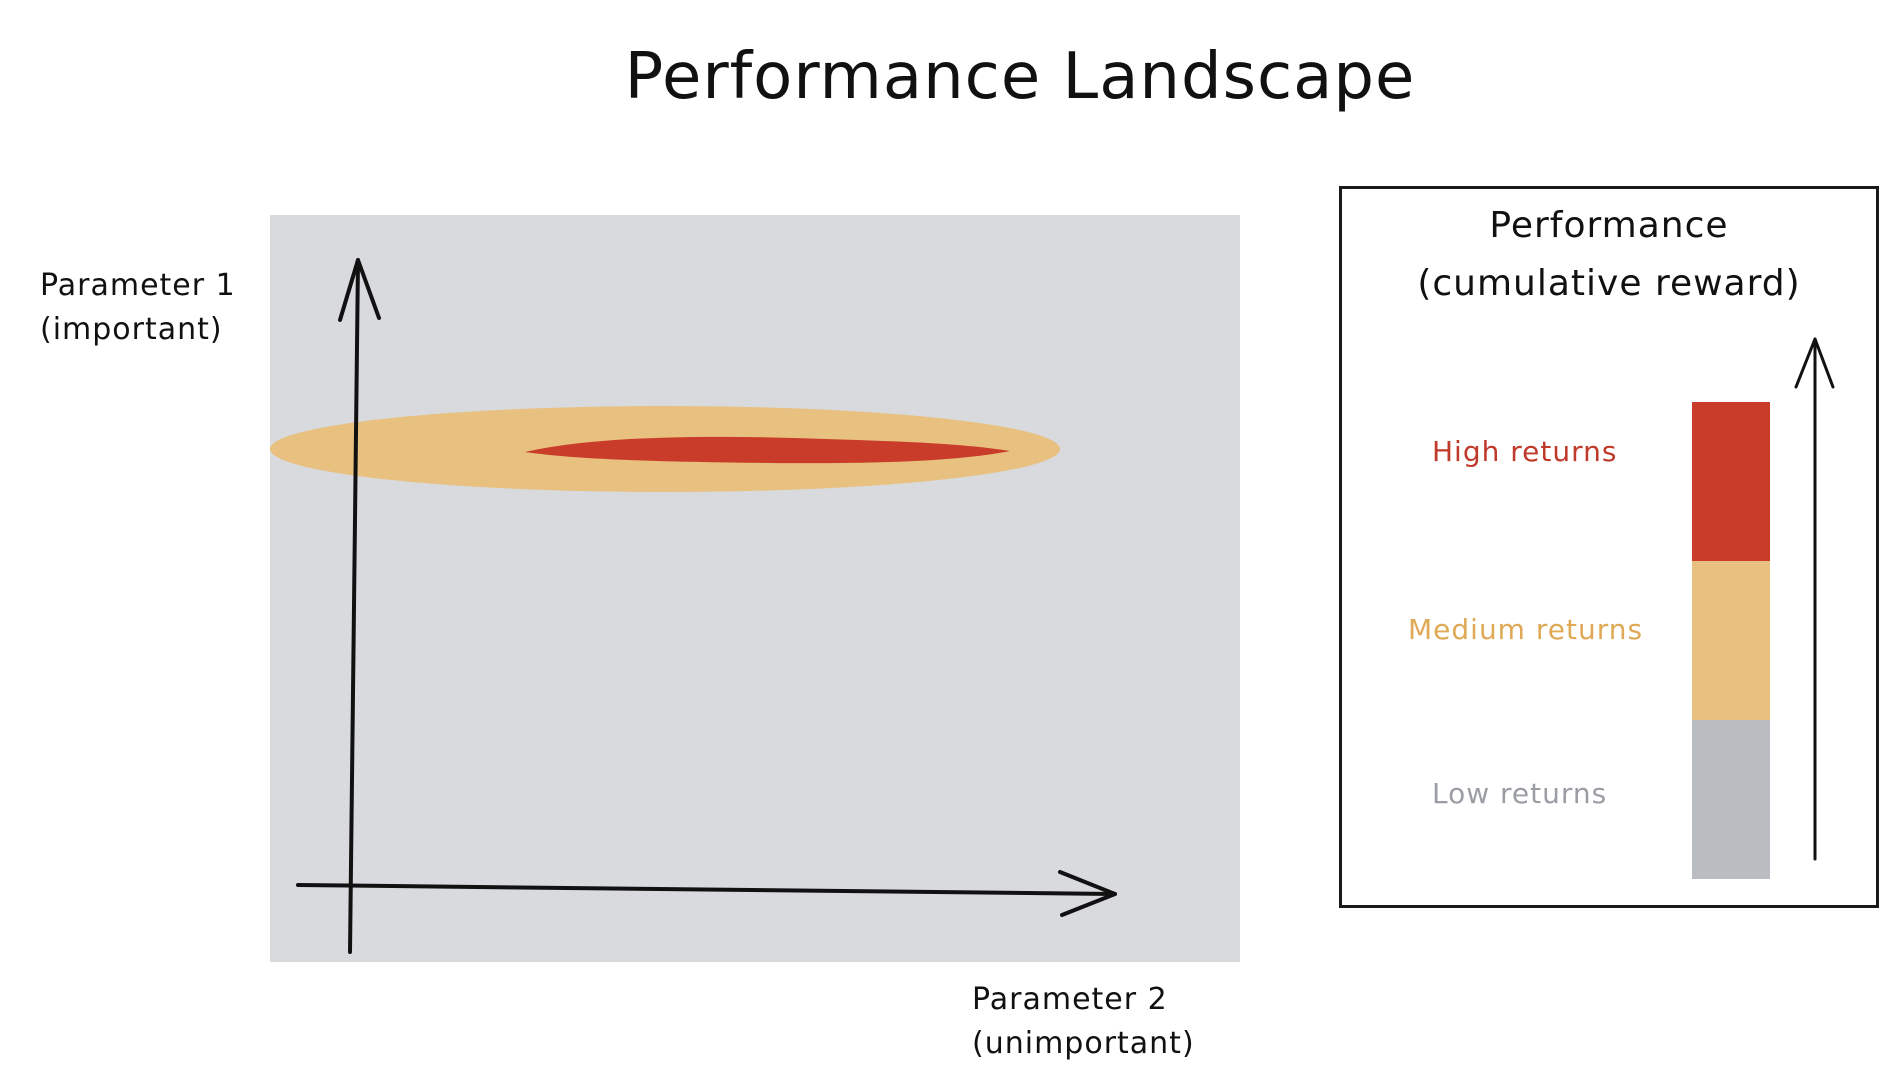  What do you see at coordinates (354, 606) in the screenshot?
I see `y-axis-line` at bounding box center [354, 606].